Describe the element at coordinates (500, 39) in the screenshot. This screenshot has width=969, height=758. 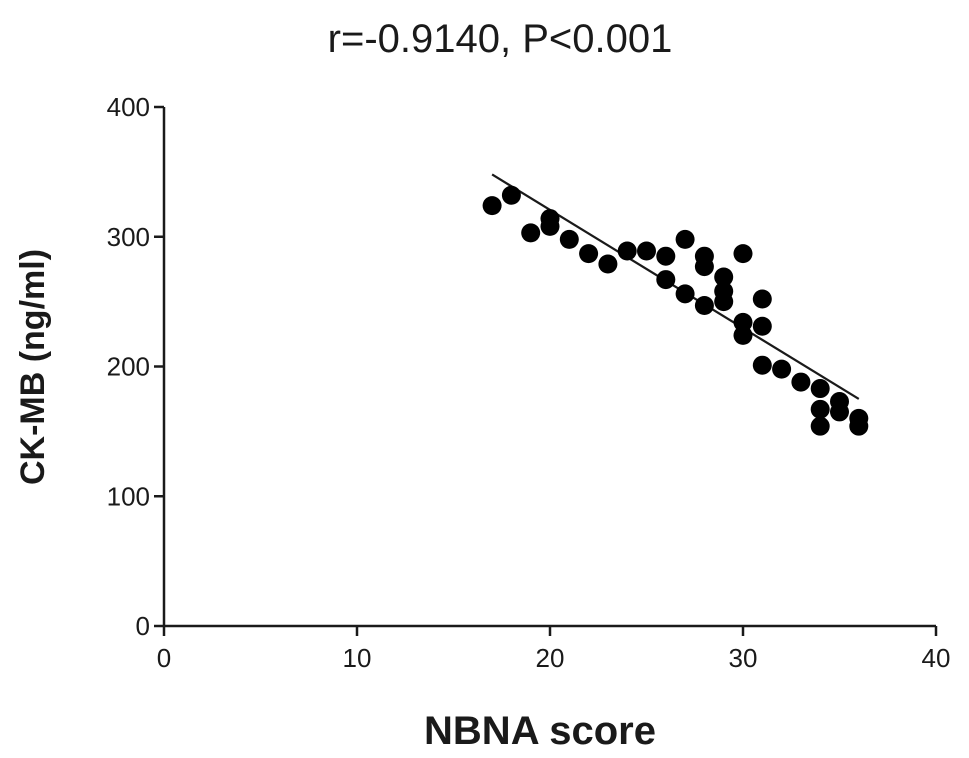
I see `chart-title: r=-0.9140, P<0.001` at that location.